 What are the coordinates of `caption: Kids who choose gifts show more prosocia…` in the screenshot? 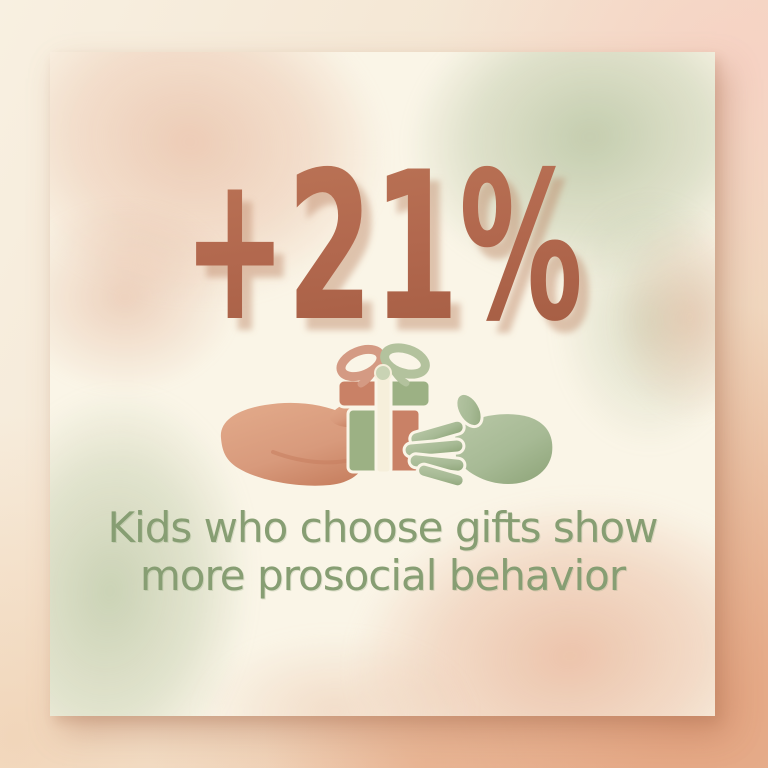 It's located at (382, 552).